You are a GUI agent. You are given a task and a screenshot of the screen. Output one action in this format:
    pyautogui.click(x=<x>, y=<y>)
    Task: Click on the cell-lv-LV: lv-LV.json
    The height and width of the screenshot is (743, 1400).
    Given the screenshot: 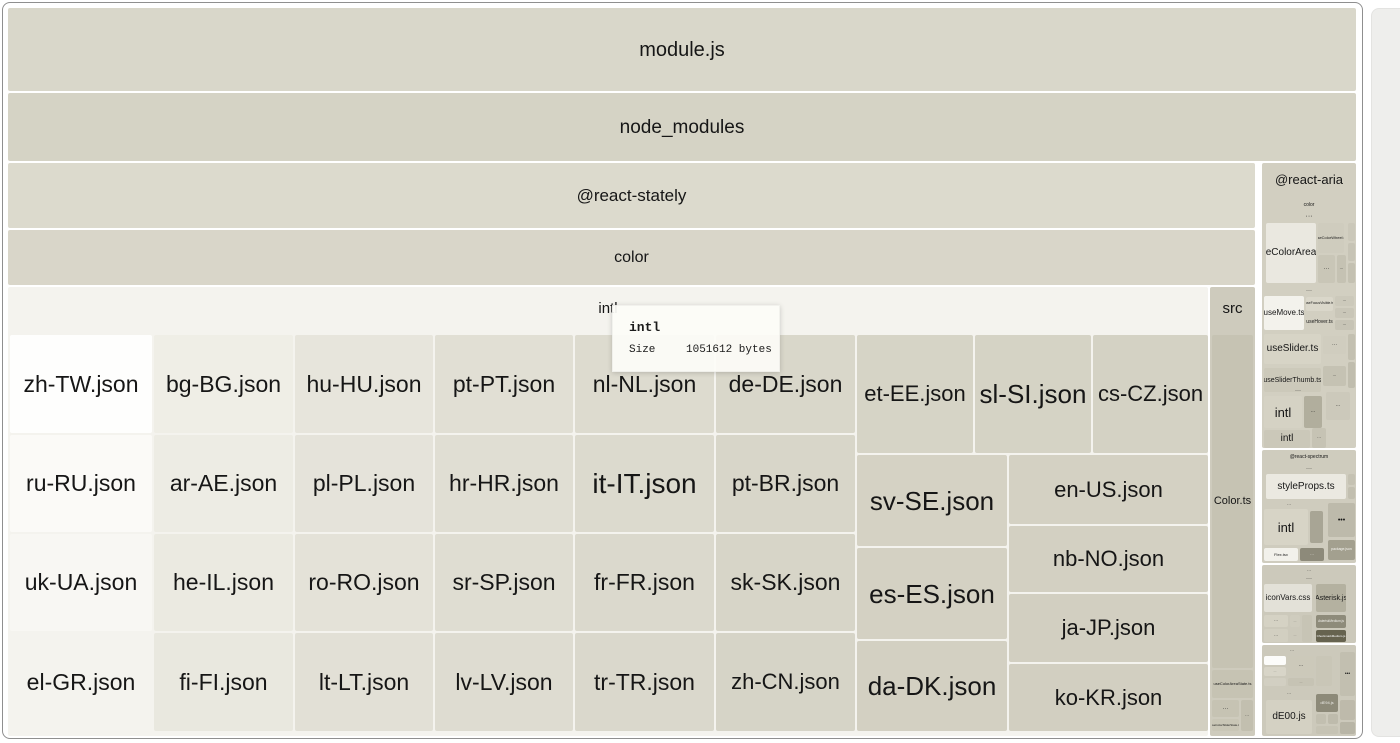 What is the action you would take?
    pyautogui.click(x=504, y=682)
    